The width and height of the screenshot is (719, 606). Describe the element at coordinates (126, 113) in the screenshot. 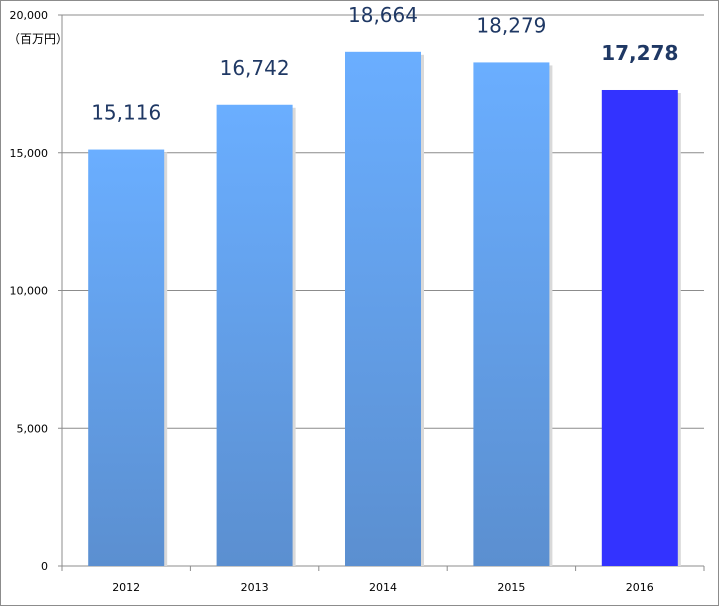

I see `data-label: 15,116` at that location.